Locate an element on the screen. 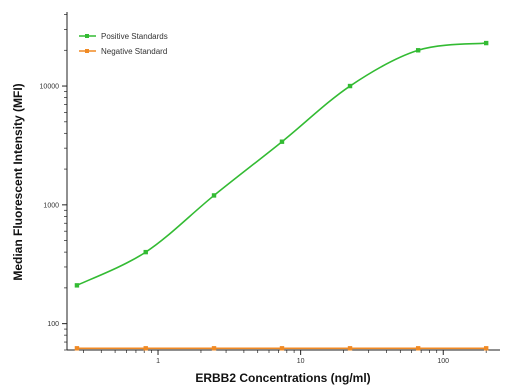 This screenshot has width=513, height=387. legend-swatch-positive-marker is located at coordinates (87, 36).